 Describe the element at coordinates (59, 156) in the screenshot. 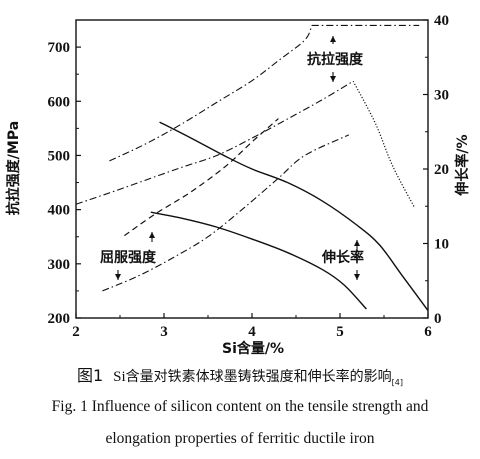

I see `left-y-tick-label: 500` at that location.